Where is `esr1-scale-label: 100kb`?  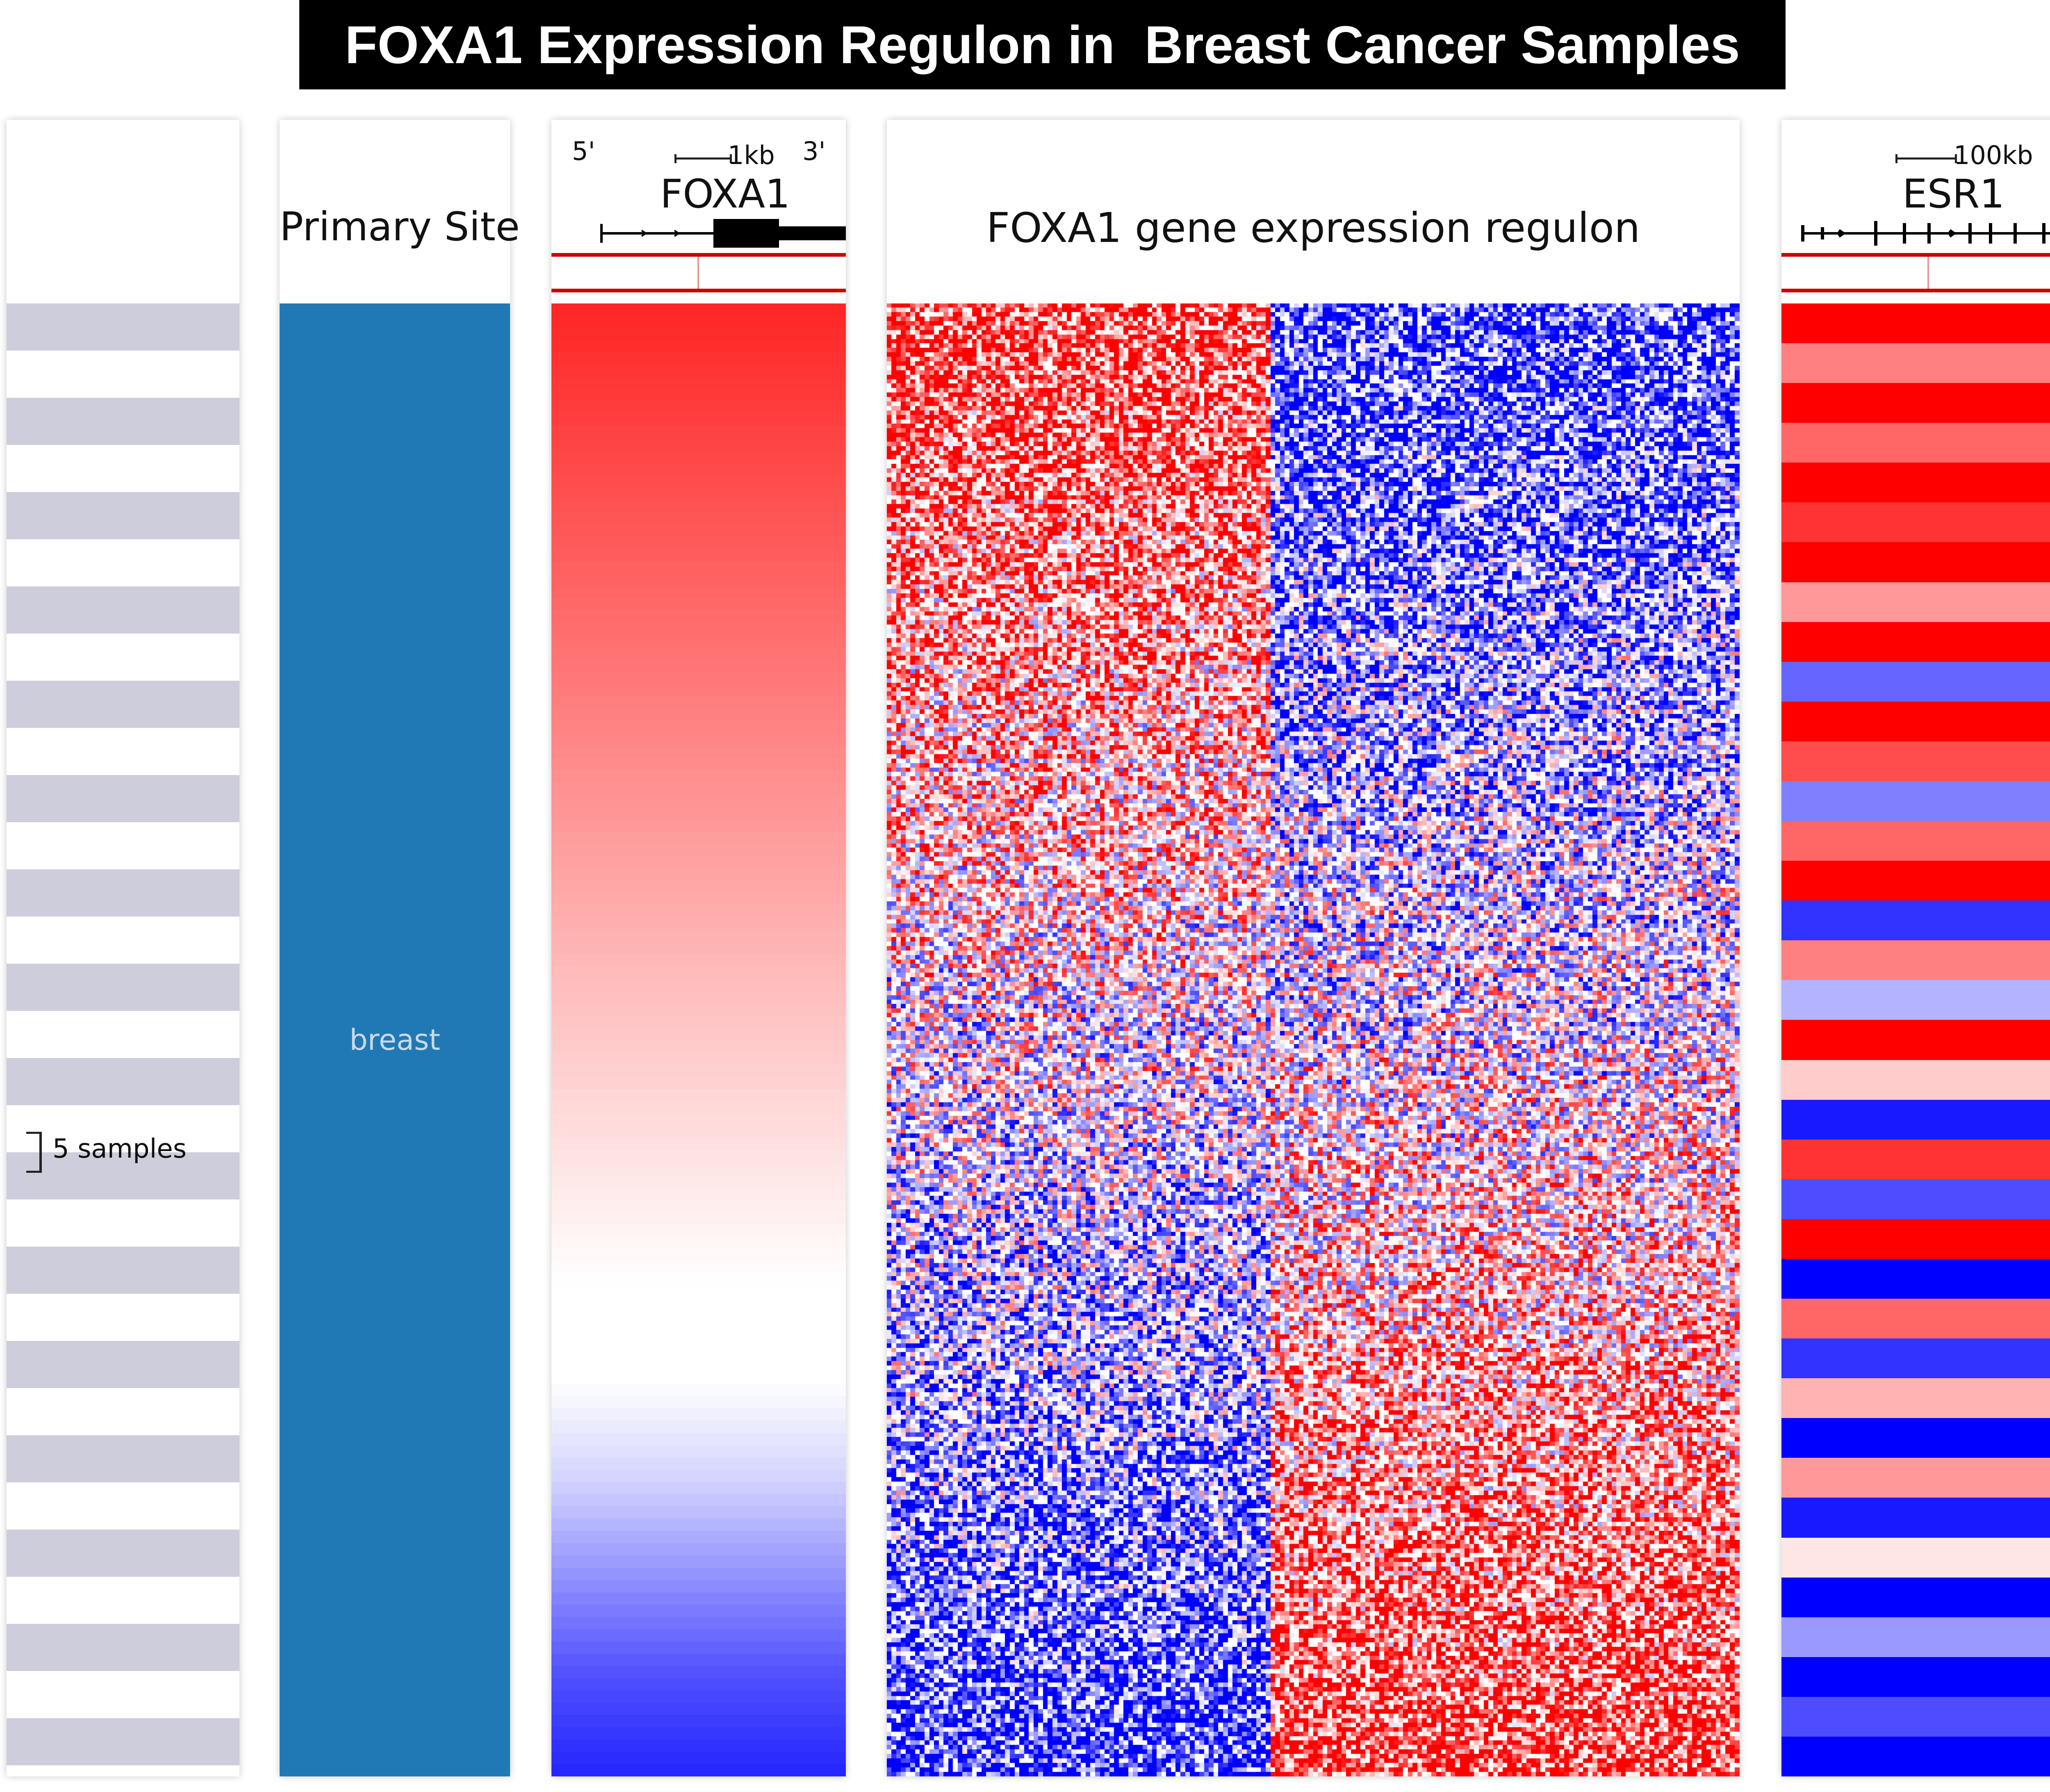 esr1-scale-label: 100kb is located at coordinates (1993, 155).